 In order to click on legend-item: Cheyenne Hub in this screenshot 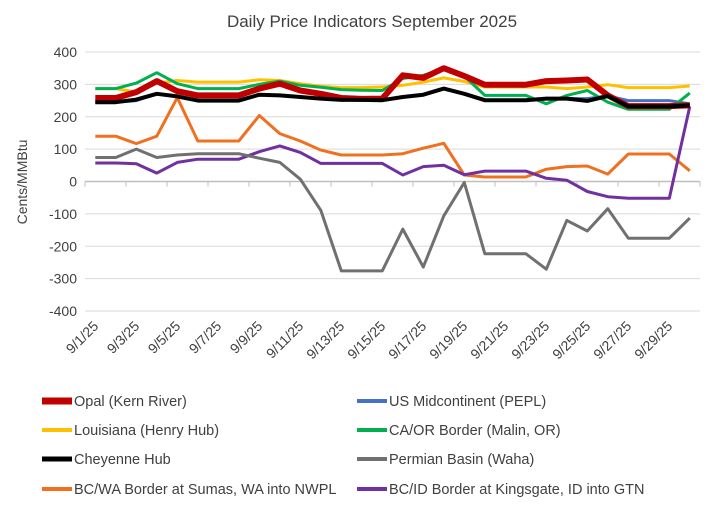, I will do `click(106, 460)`.